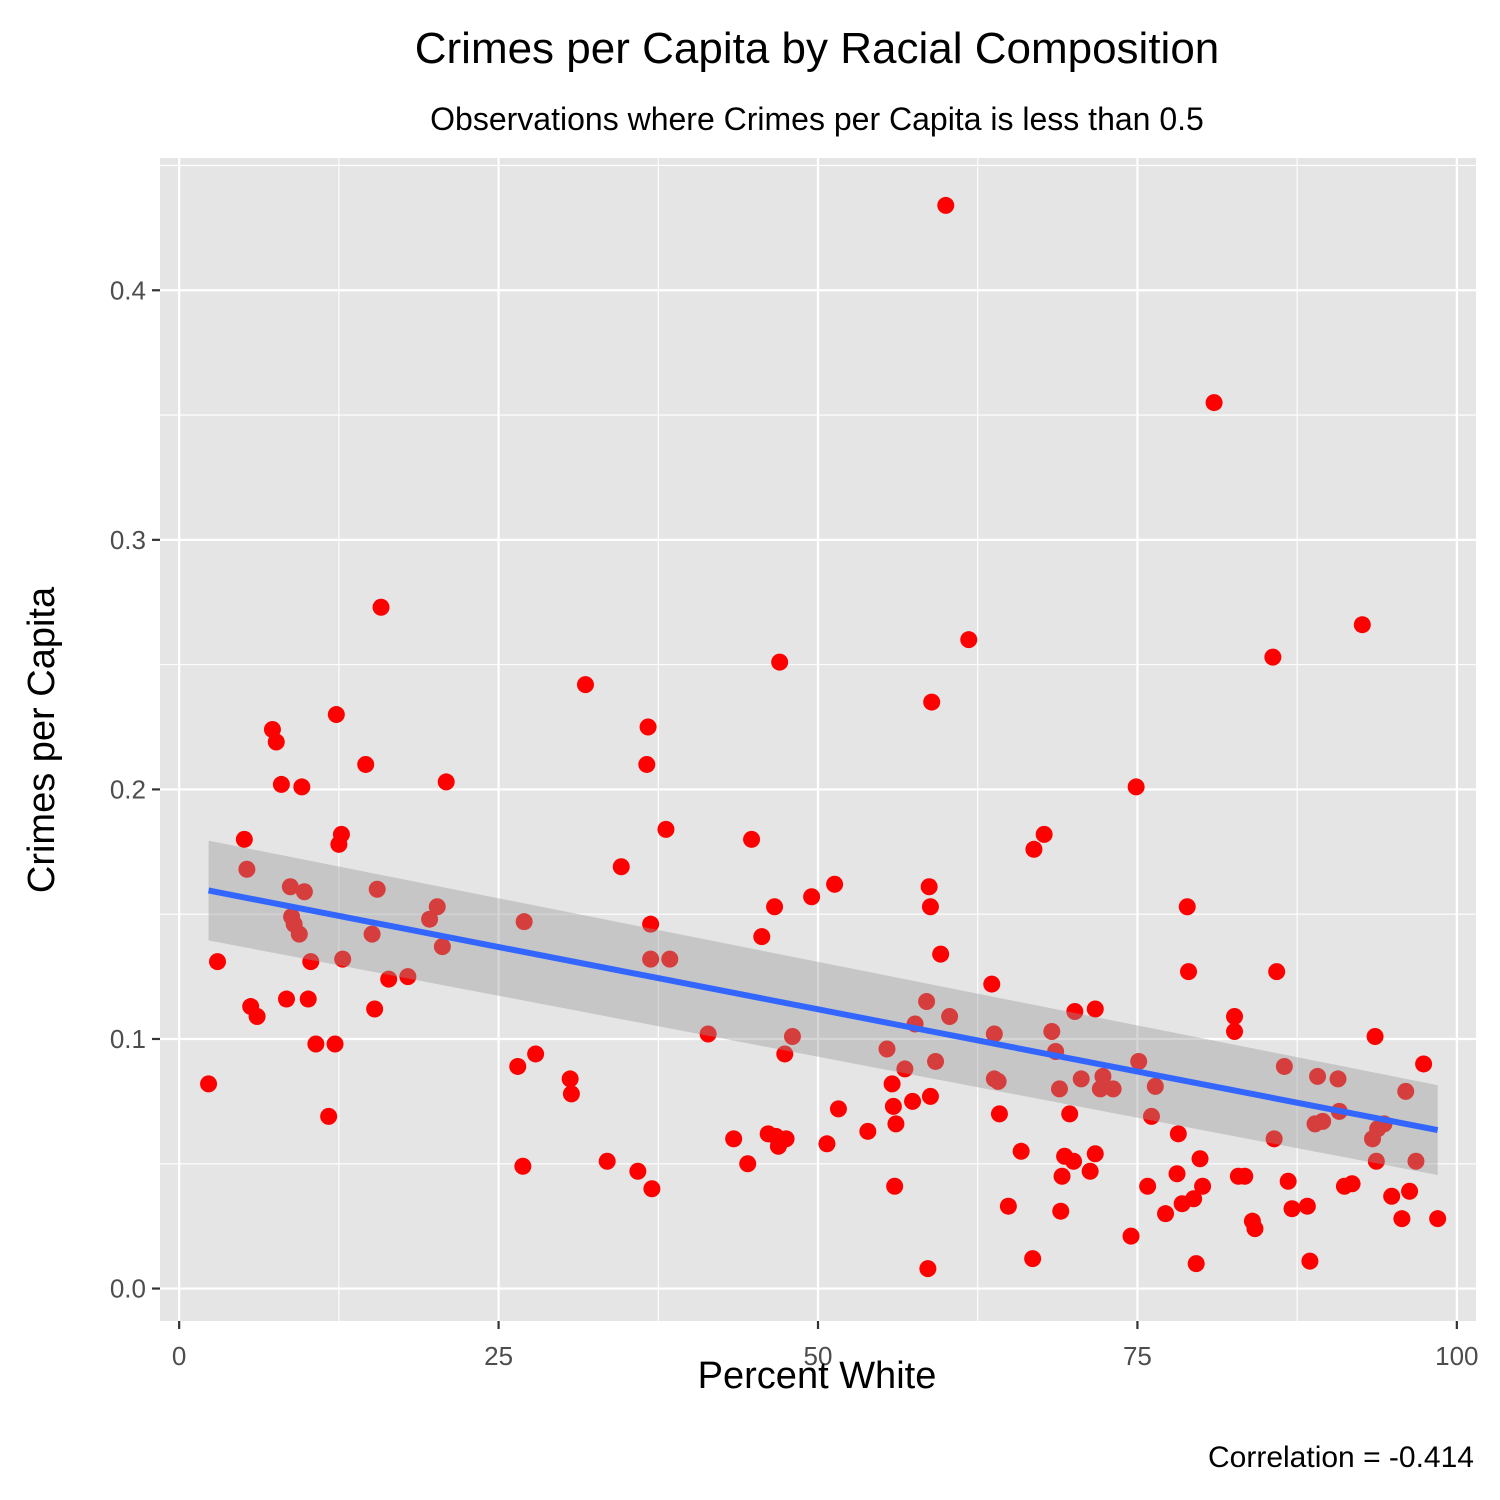 Image resolution: width=1500 pixels, height=1500 pixels. I want to click on regression-line, so click(823, 1010).